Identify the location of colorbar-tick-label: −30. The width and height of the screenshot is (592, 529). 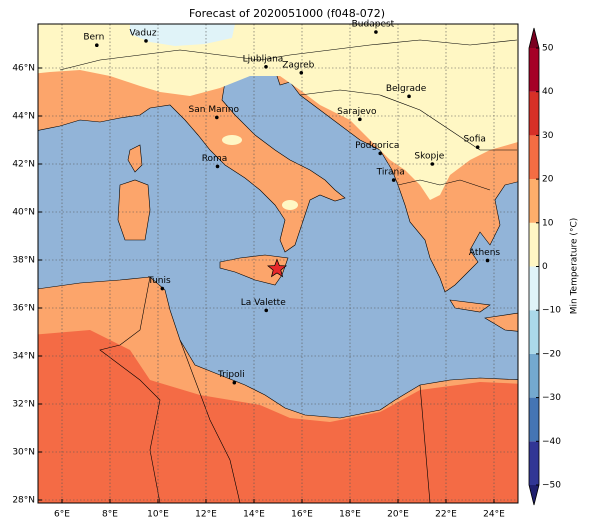
(551, 398).